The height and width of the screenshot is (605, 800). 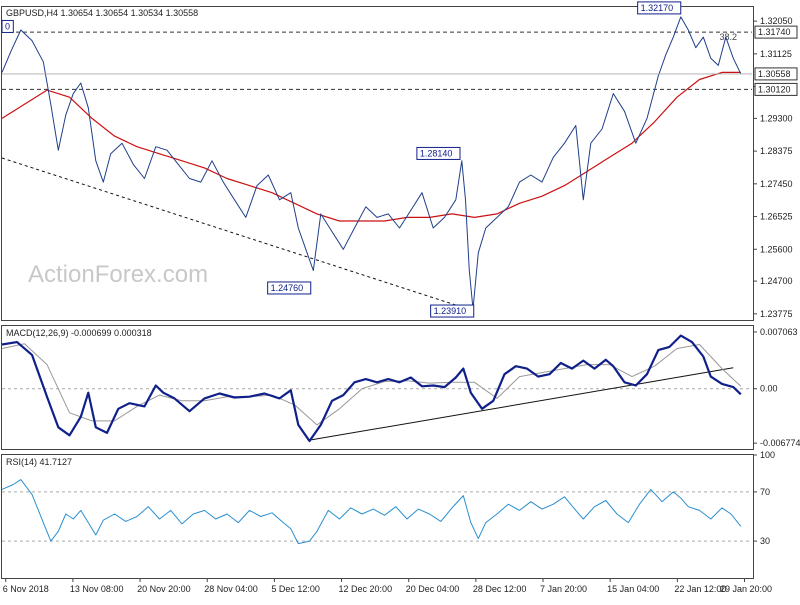 I want to click on y-tick-label: 0.007063, so click(x=779, y=332).